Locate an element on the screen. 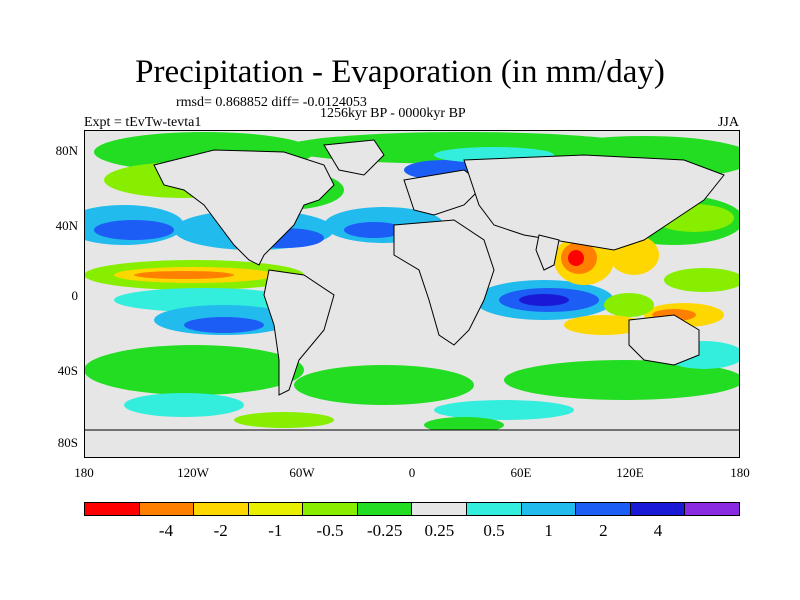  colorbar-label: 2 is located at coordinates (603, 530).